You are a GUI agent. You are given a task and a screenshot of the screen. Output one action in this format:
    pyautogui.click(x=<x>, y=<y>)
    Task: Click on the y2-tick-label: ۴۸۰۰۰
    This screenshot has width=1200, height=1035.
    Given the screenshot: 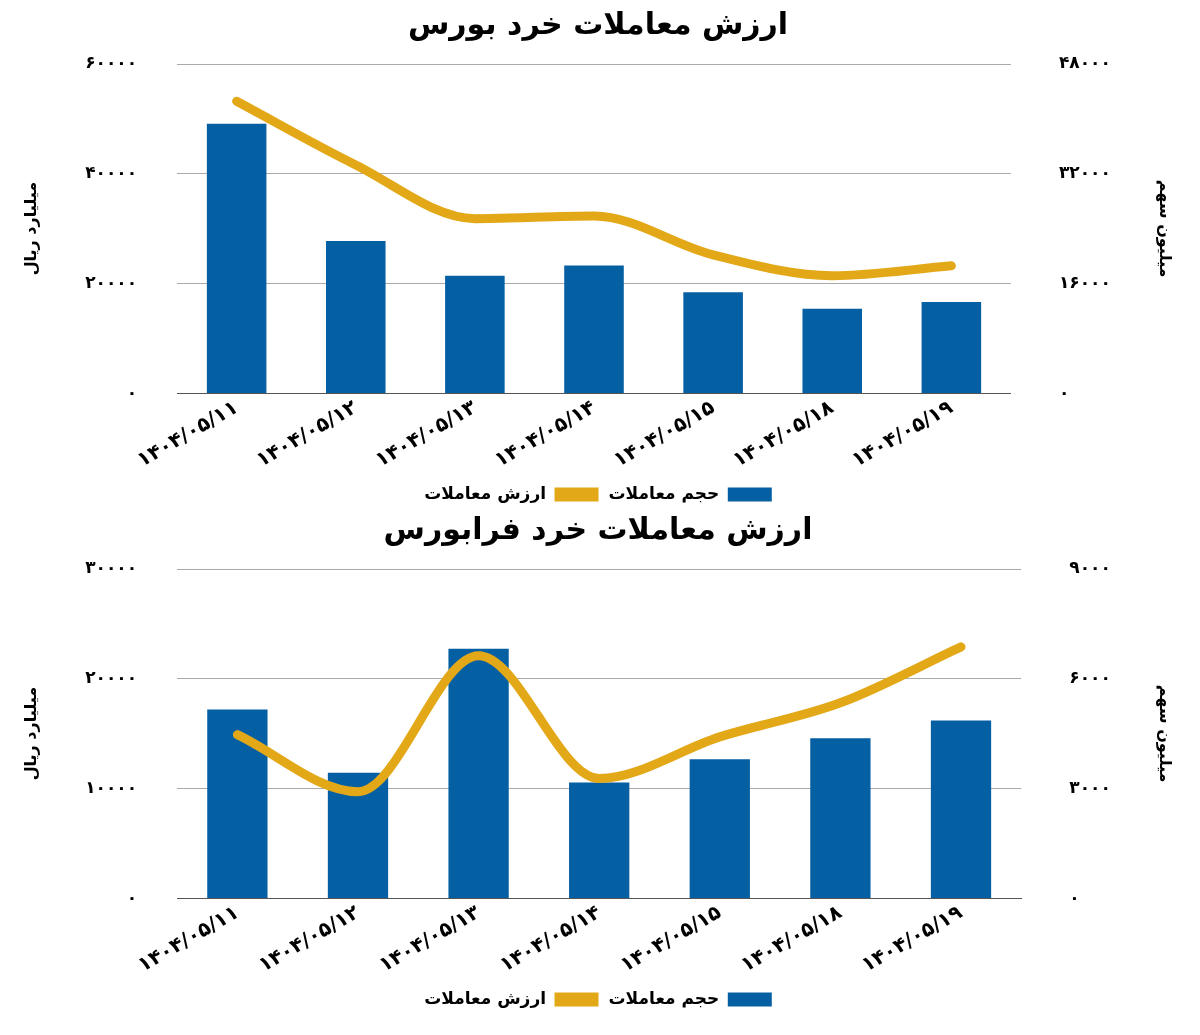 What is the action you would take?
    pyautogui.click(x=1084, y=62)
    